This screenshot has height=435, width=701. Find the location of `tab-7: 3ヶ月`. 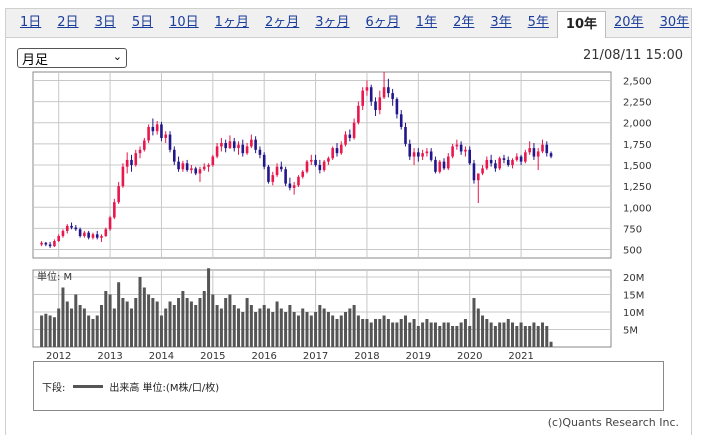

tab-7: 3ヶ月 is located at coordinates (332, 22).